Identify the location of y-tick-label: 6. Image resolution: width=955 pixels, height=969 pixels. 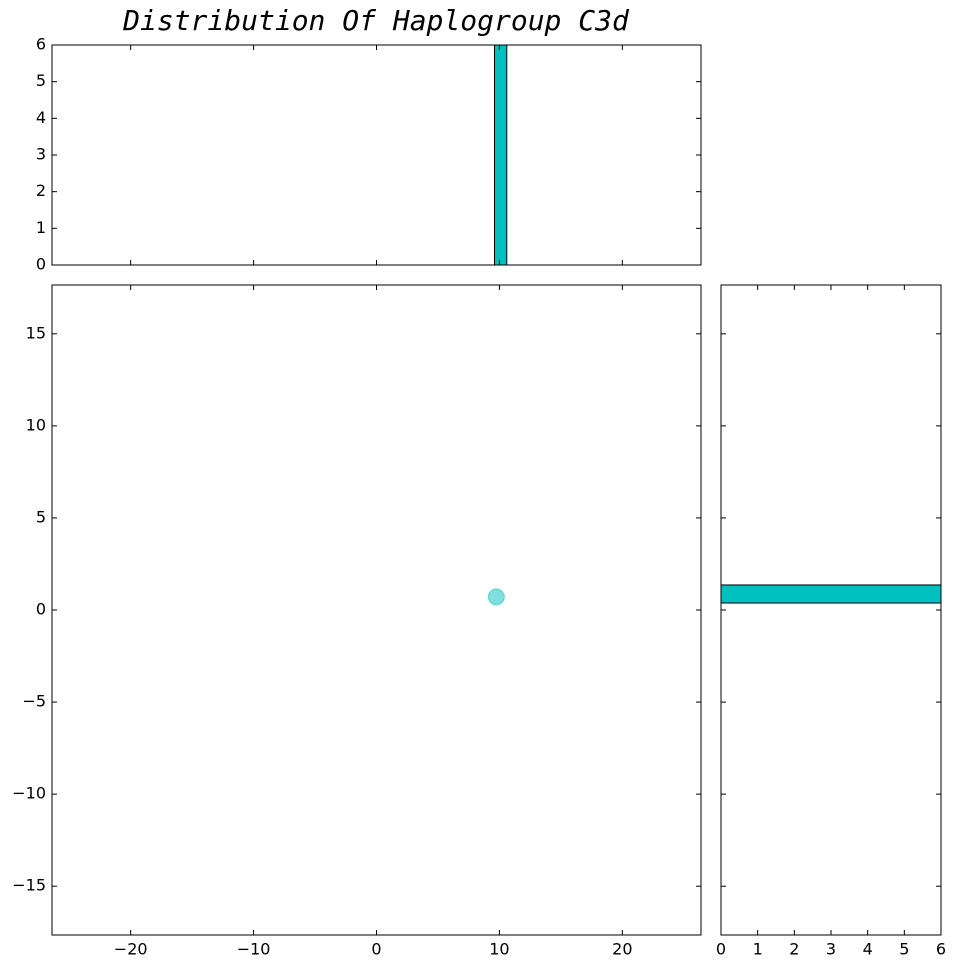
(41, 44).